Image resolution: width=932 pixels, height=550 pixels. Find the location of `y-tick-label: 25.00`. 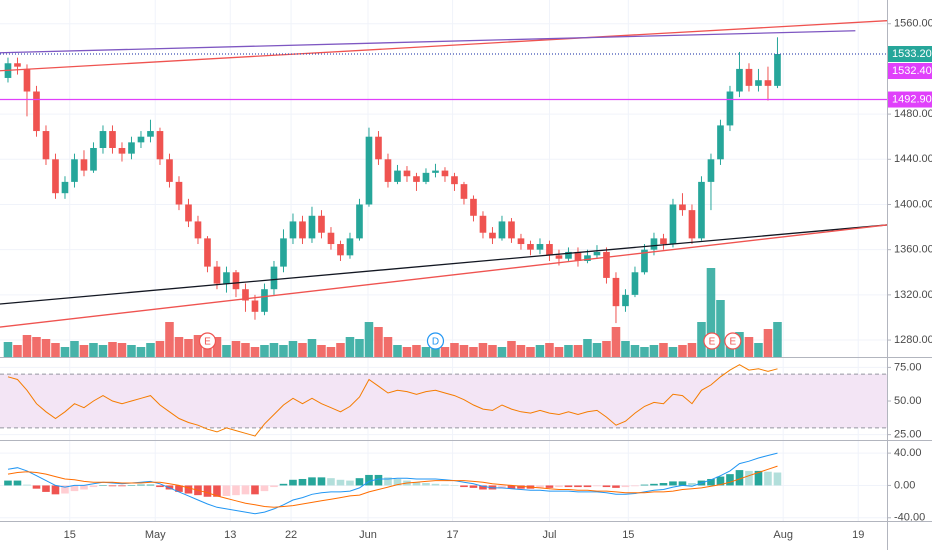

y-tick-label: 25.00 is located at coordinates (908, 435).